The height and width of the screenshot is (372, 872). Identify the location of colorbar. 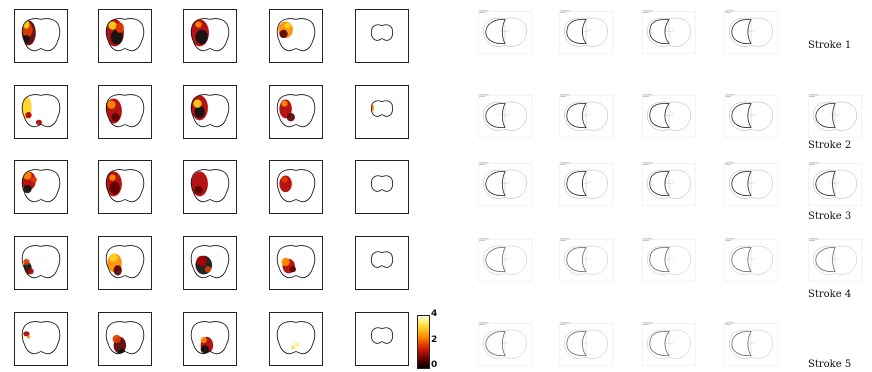
(423, 342).